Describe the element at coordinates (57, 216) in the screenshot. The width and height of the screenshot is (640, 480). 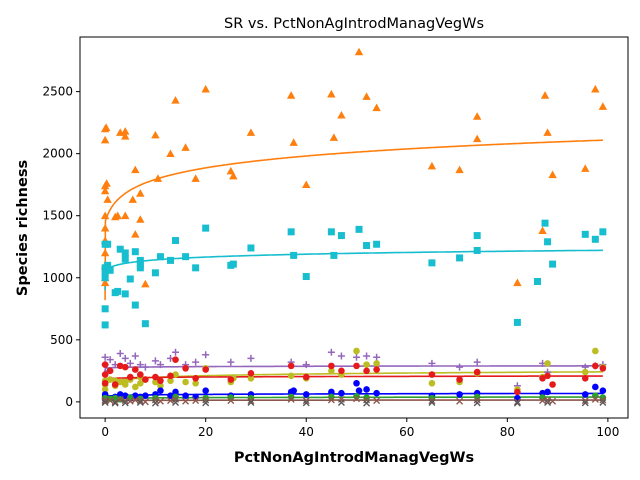
I see `y-tick-label-1500: 1500` at that location.